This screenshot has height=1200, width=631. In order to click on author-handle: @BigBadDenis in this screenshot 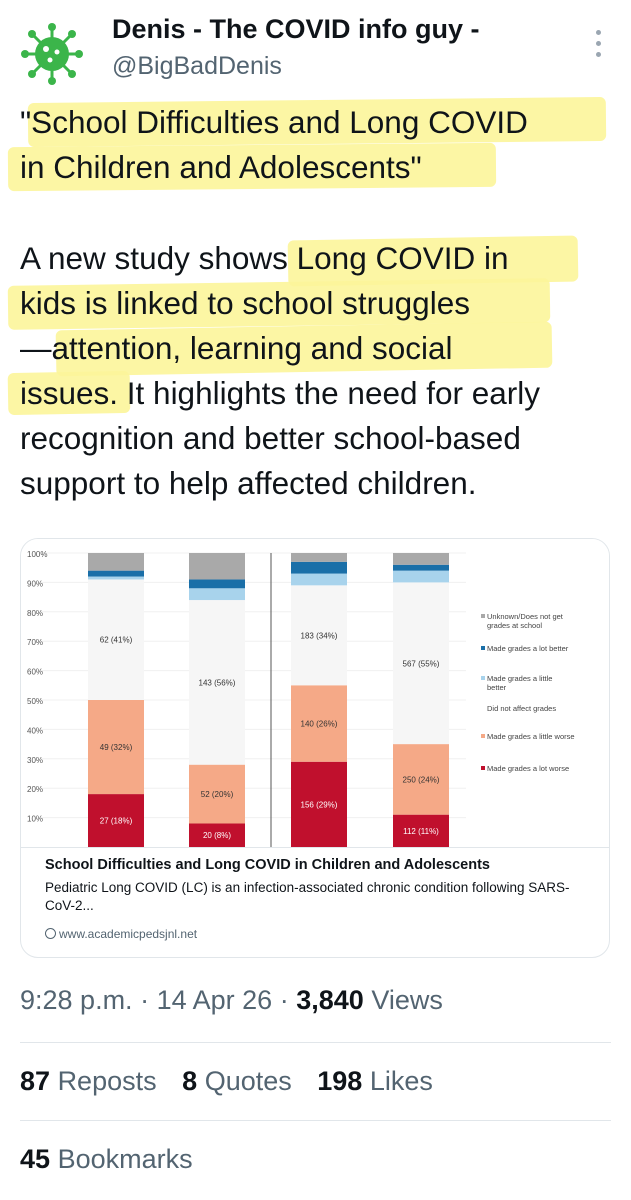, I will do `click(197, 66)`.